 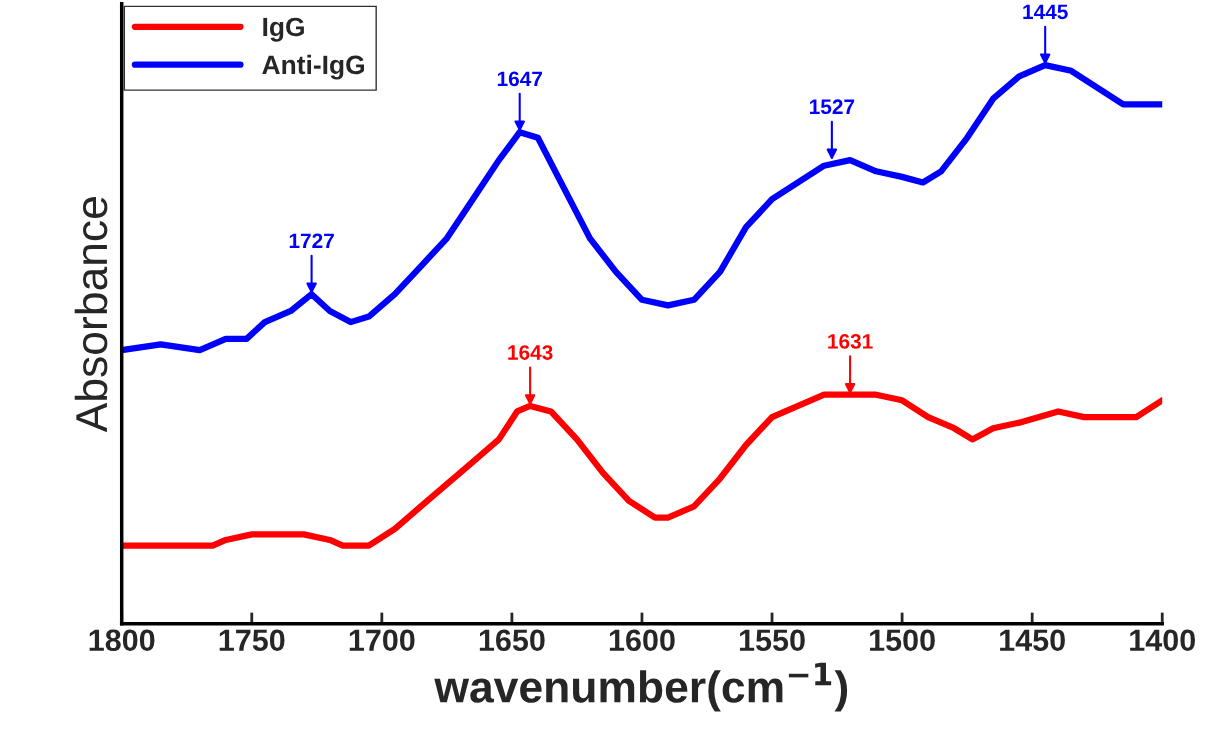 I want to click on annotation: 1643, so click(x=530, y=352).